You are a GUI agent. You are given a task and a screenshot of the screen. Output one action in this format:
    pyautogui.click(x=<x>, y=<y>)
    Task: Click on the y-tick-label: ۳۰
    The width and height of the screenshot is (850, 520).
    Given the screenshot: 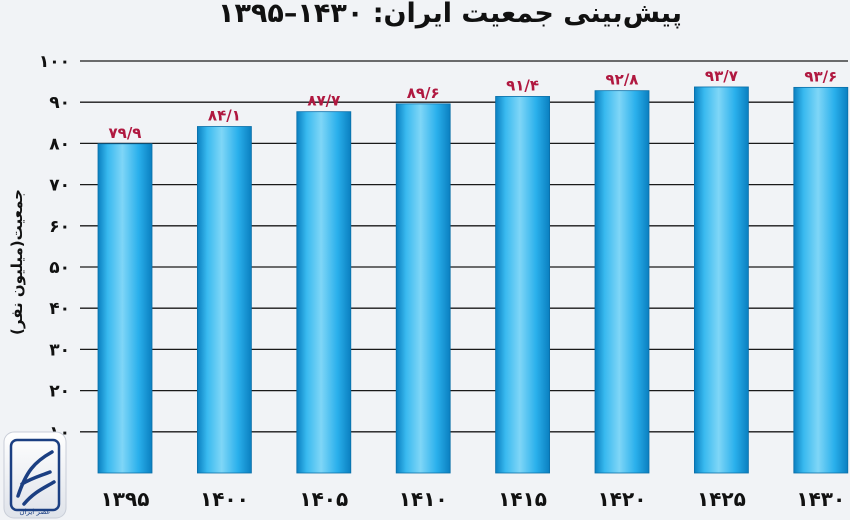 What is the action you would take?
    pyautogui.click(x=59, y=350)
    